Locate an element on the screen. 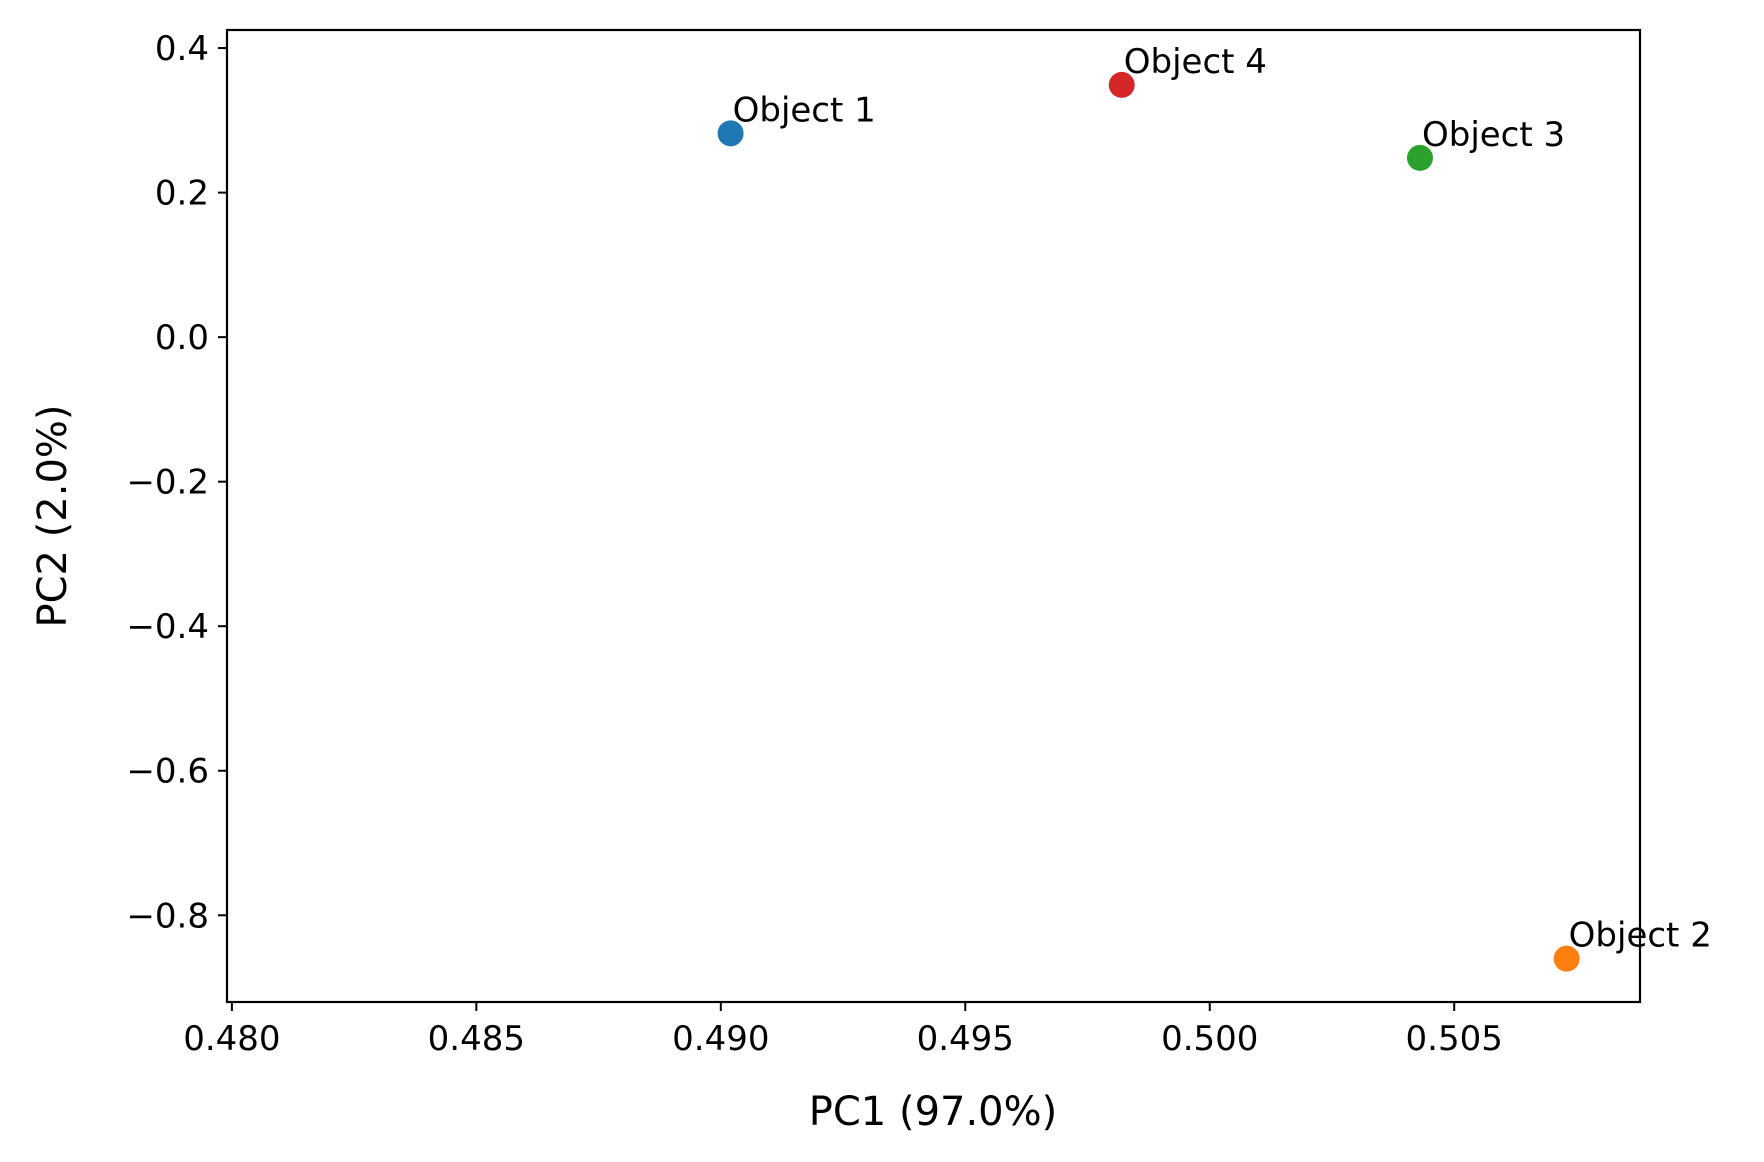 This screenshot has width=1764, height=1162. data-point-label: Object 4 is located at coordinates (1195, 62).